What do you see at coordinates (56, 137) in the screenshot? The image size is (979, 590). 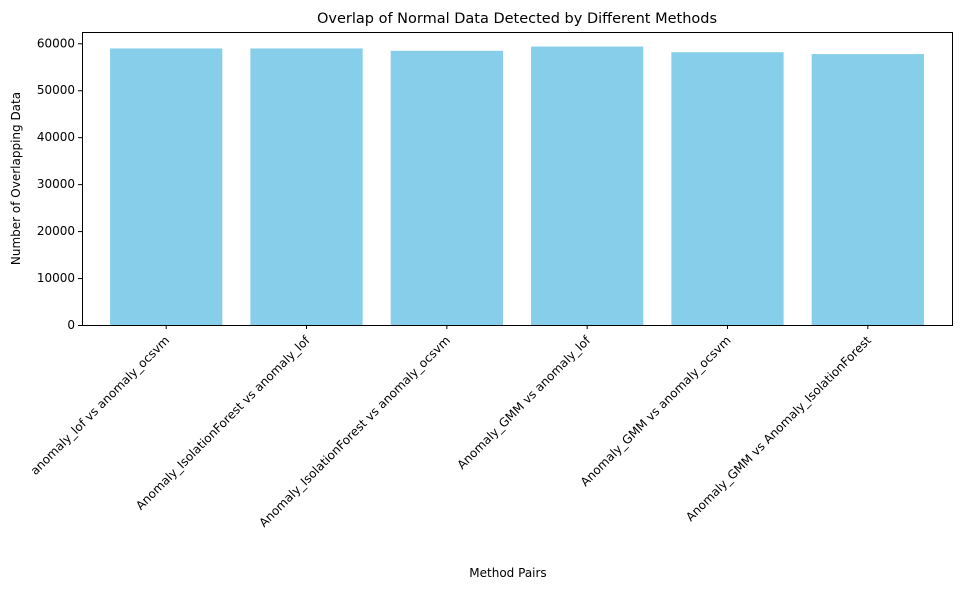 I see `y-tick-label: 40000` at bounding box center [56, 137].